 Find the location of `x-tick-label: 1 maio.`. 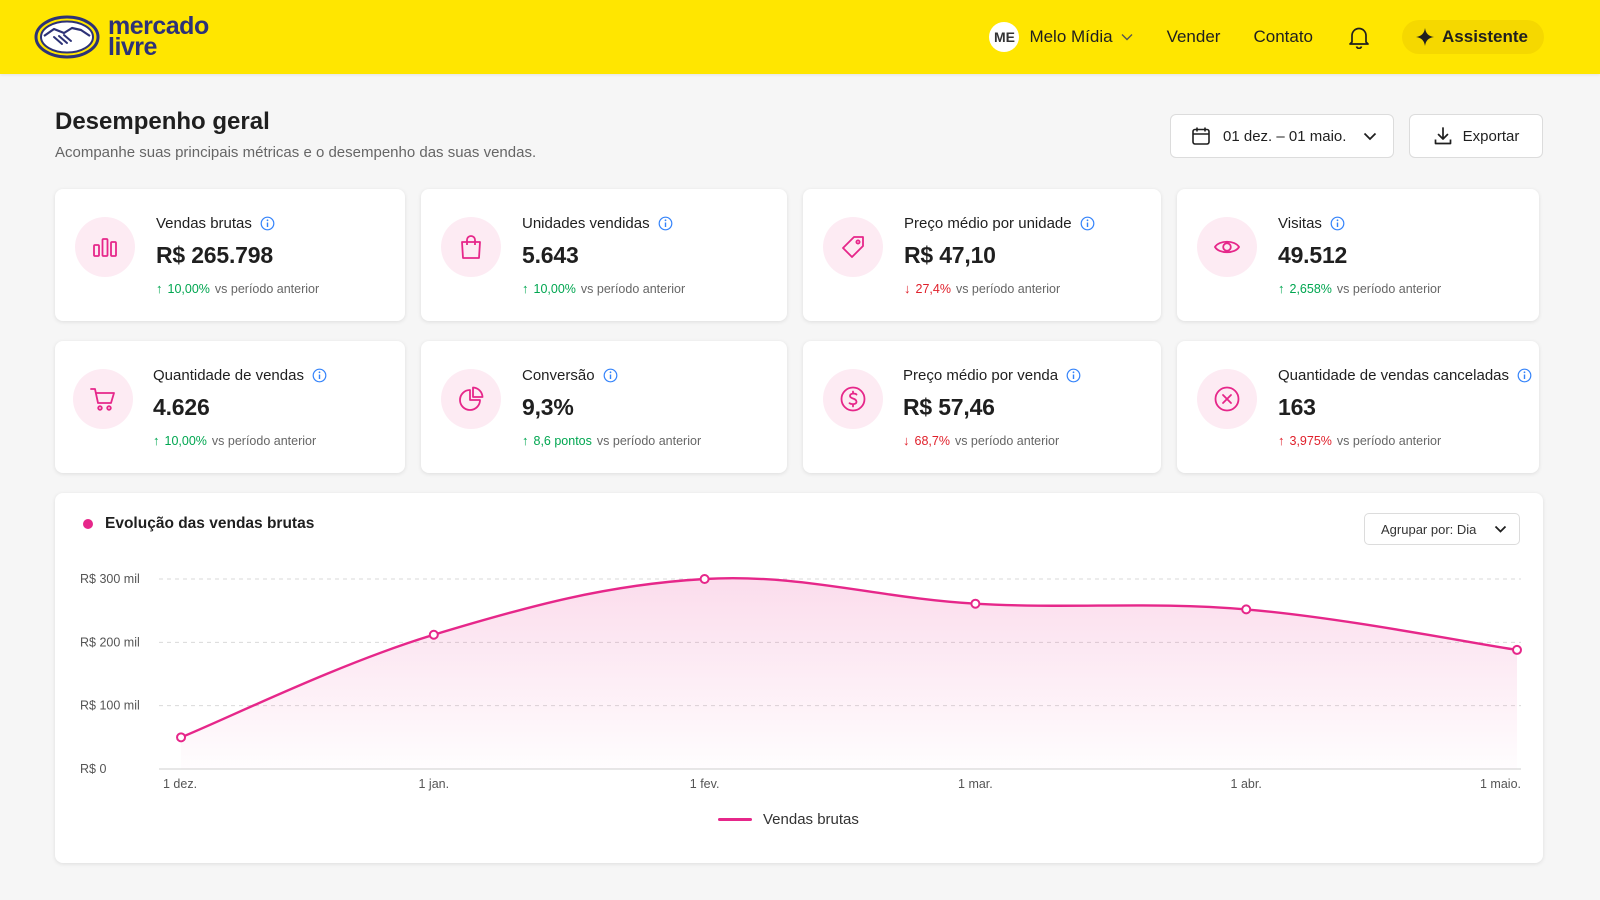

x-tick-label: 1 maio. is located at coordinates (1500, 784).